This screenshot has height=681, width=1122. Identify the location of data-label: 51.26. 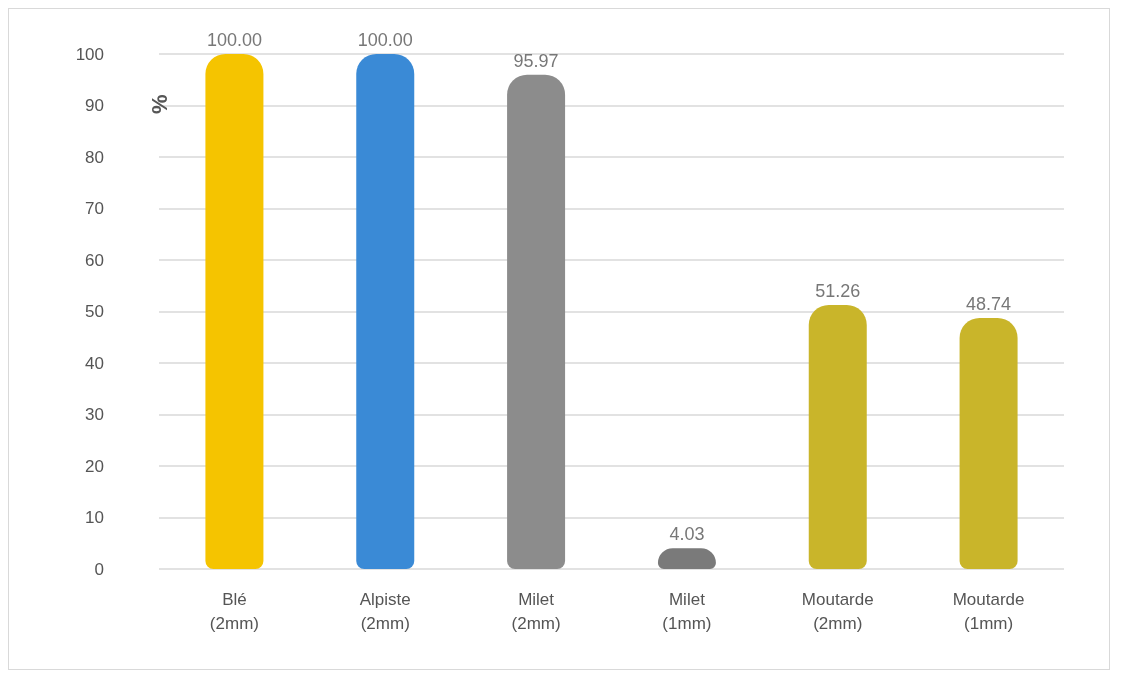
(838, 291).